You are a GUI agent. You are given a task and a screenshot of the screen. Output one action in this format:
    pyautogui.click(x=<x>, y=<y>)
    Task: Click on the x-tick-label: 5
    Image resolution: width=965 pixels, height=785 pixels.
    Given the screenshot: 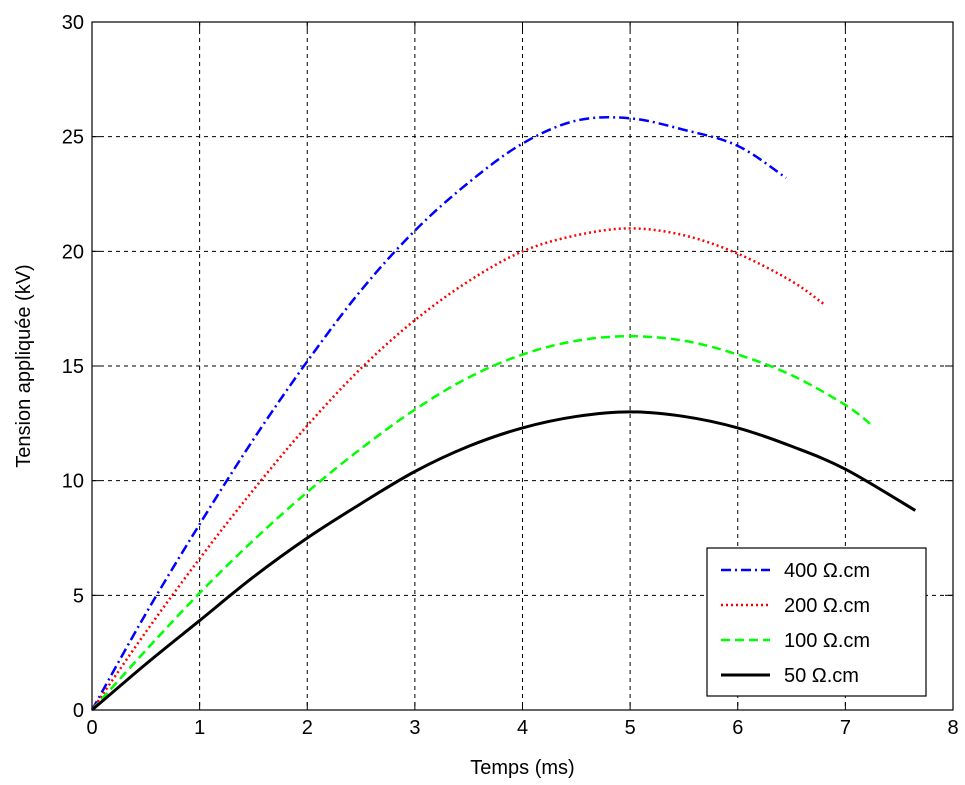 What is the action you would take?
    pyautogui.click(x=630, y=728)
    